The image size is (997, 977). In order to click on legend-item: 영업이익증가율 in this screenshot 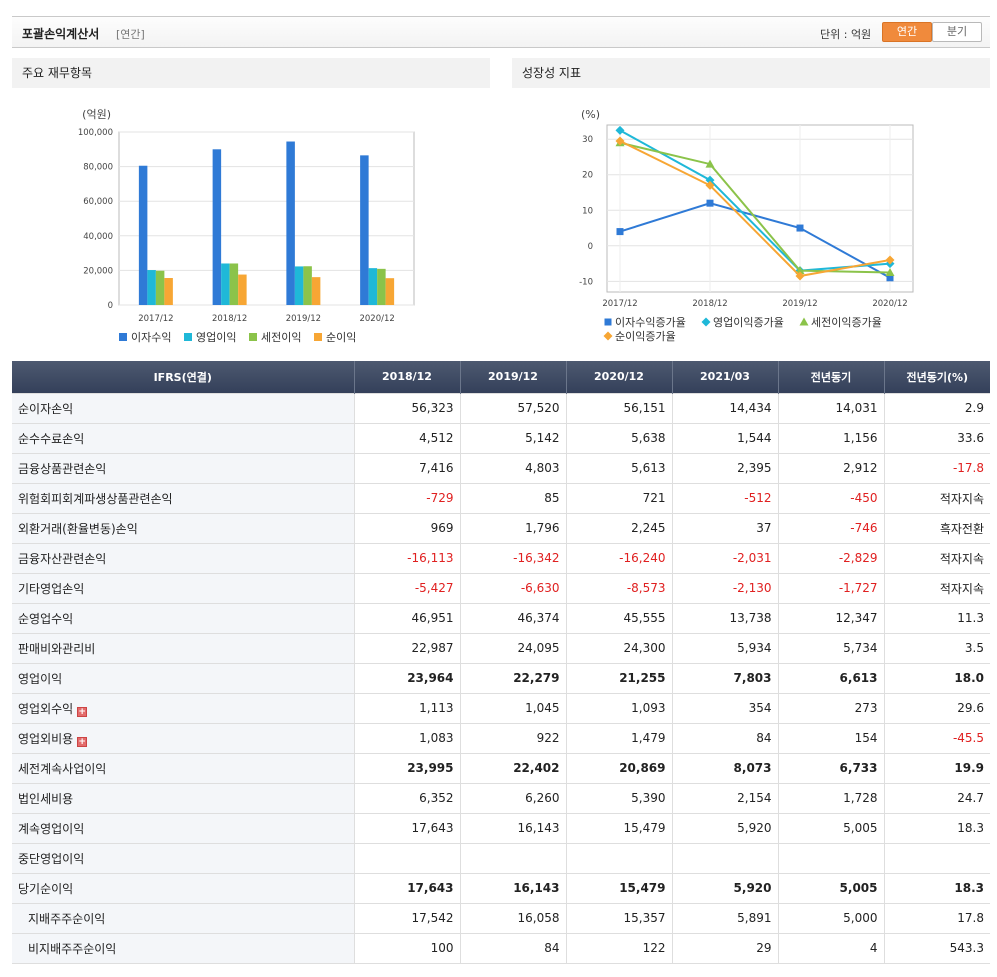, I will do `click(742, 322)`.